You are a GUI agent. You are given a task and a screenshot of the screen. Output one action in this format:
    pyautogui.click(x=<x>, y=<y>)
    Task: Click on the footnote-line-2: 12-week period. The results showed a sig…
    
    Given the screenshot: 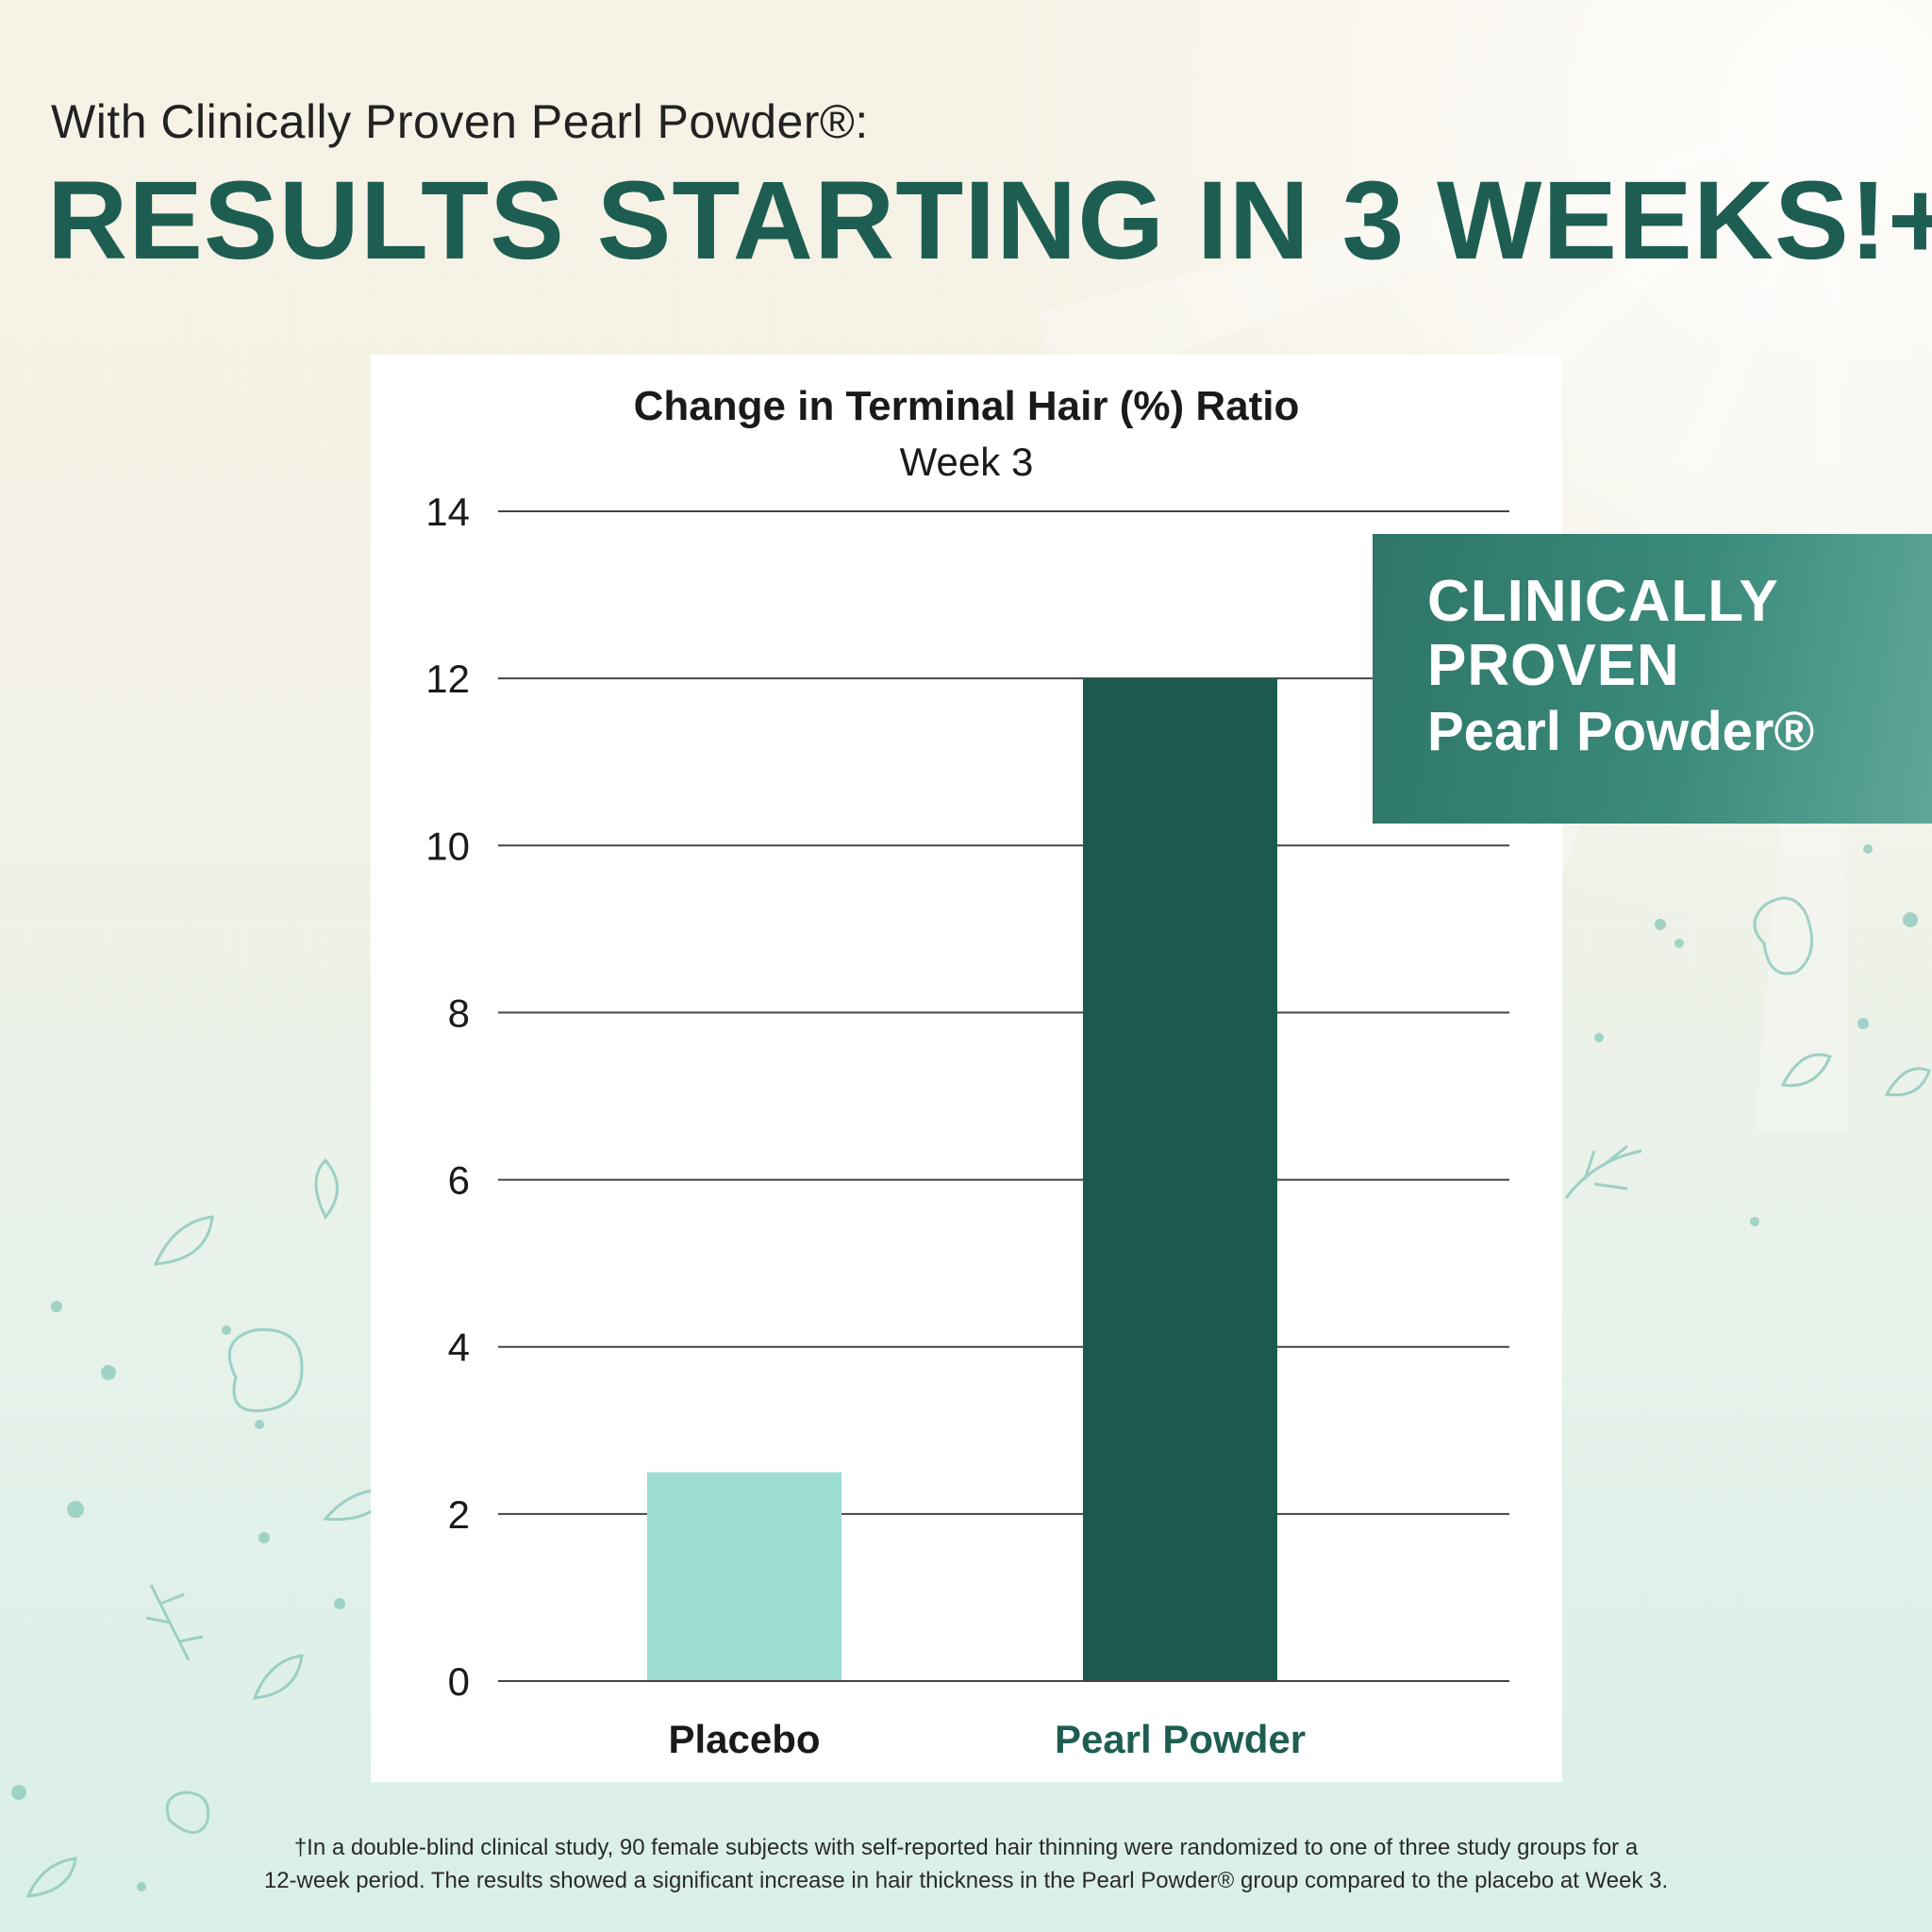 What is the action you would take?
    pyautogui.click(x=966, y=1880)
    